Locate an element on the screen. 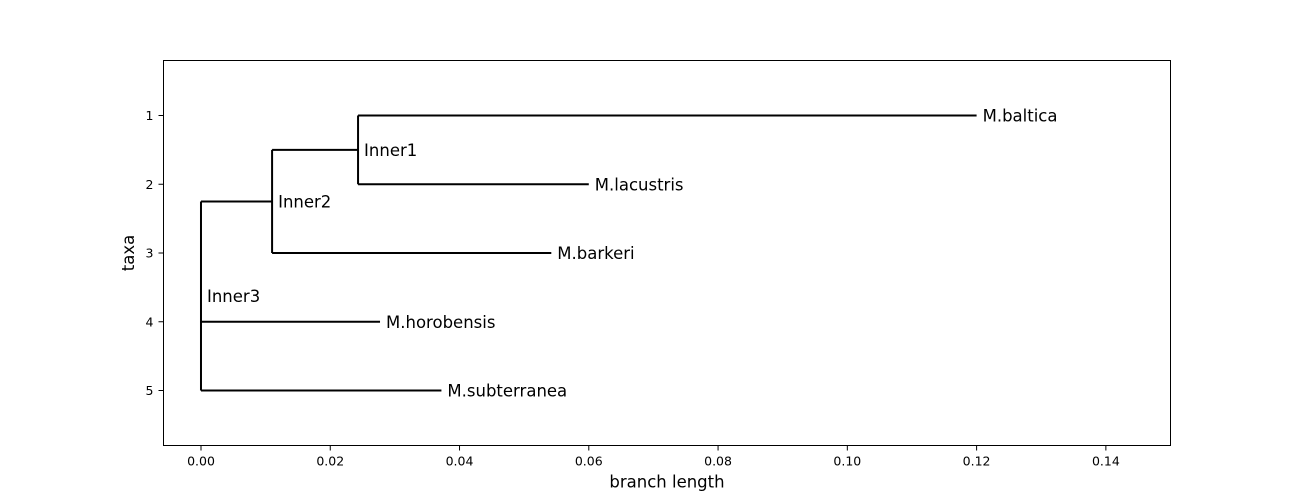 This screenshot has height=500, width=1300. x-tick-label: 0.12 is located at coordinates (977, 461).